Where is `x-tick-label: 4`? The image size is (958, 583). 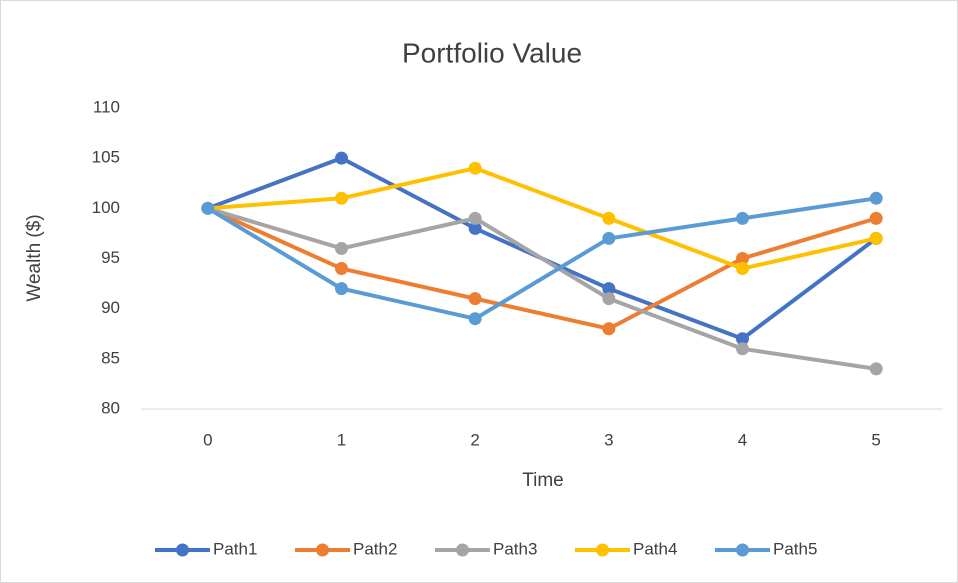 x-tick-label: 4 is located at coordinates (742, 439).